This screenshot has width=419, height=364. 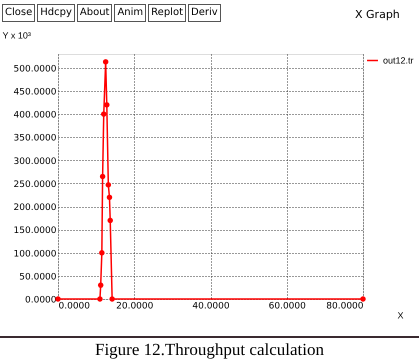 I want to click on y-tick-label: 300.0000, so click(x=35, y=161).